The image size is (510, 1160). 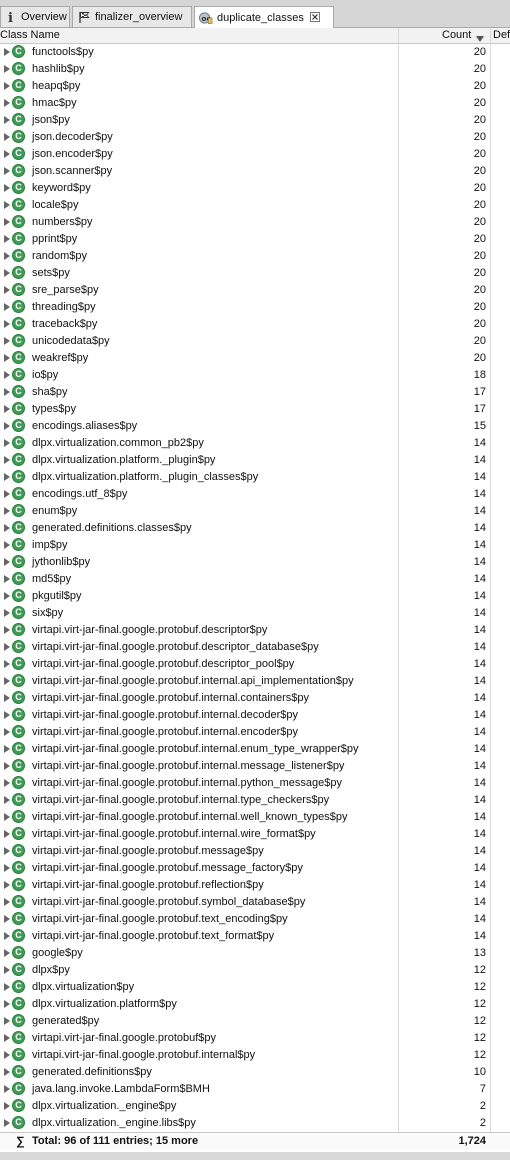 What do you see at coordinates (264, 17) in the screenshot?
I see `tab-duplicate-classes: oo duplicate_classes` at bounding box center [264, 17].